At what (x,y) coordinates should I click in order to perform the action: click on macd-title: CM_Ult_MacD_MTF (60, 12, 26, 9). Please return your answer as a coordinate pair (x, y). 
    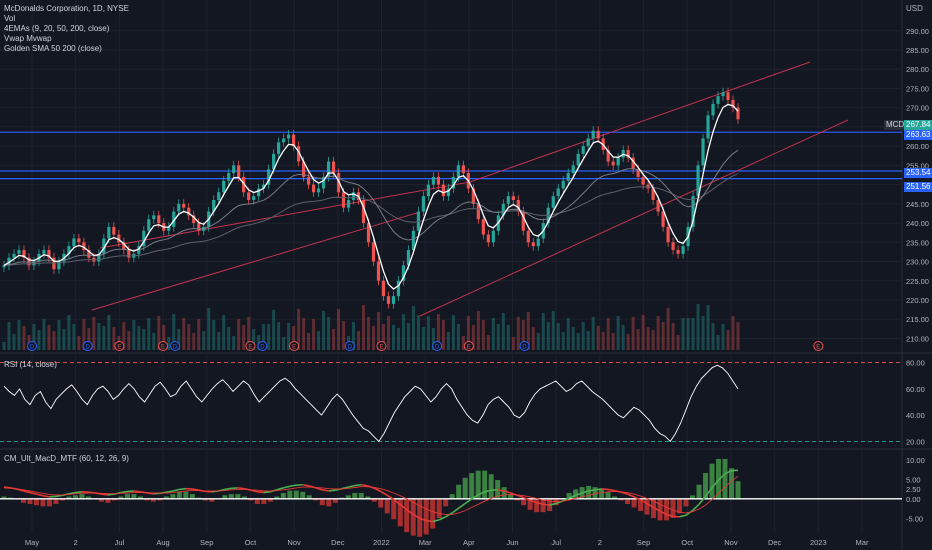
    Looking at the image, I should click on (66, 458).